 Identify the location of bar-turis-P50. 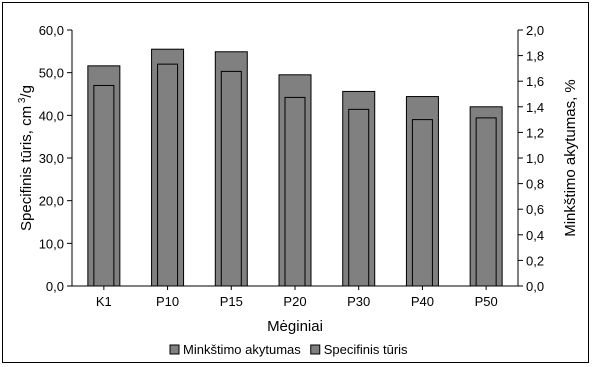
(486, 202).